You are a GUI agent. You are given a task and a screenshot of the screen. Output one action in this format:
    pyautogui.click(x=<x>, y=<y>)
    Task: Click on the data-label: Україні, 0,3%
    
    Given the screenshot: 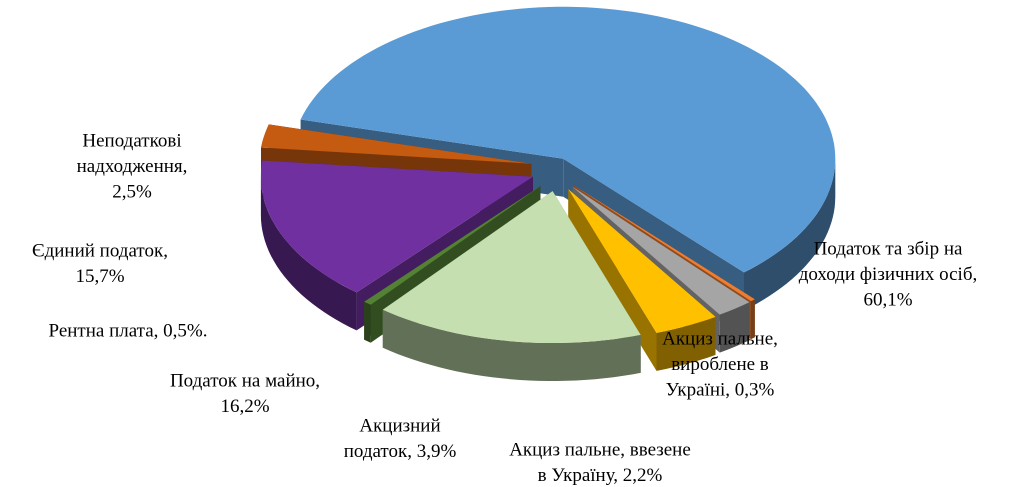 What is the action you would take?
    pyautogui.click(x=720, y=389)
    